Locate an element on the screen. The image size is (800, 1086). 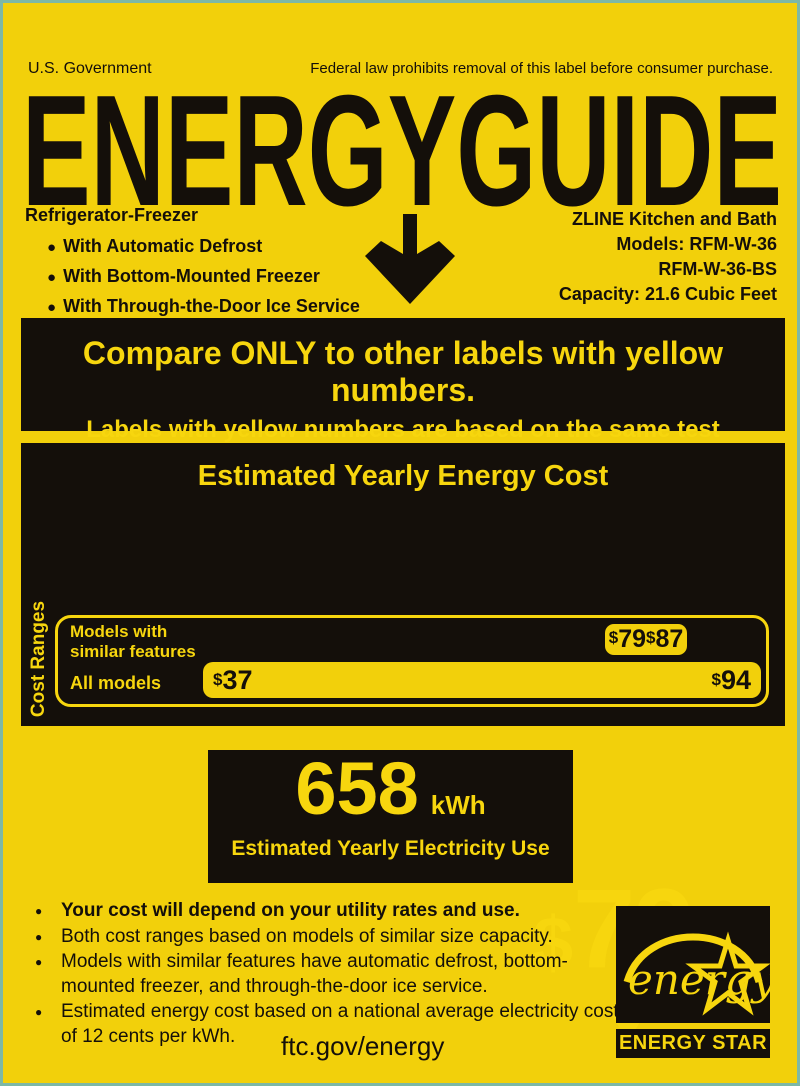
similar-models-range-bar: $79 $87 is located at coordinates (646, 639).